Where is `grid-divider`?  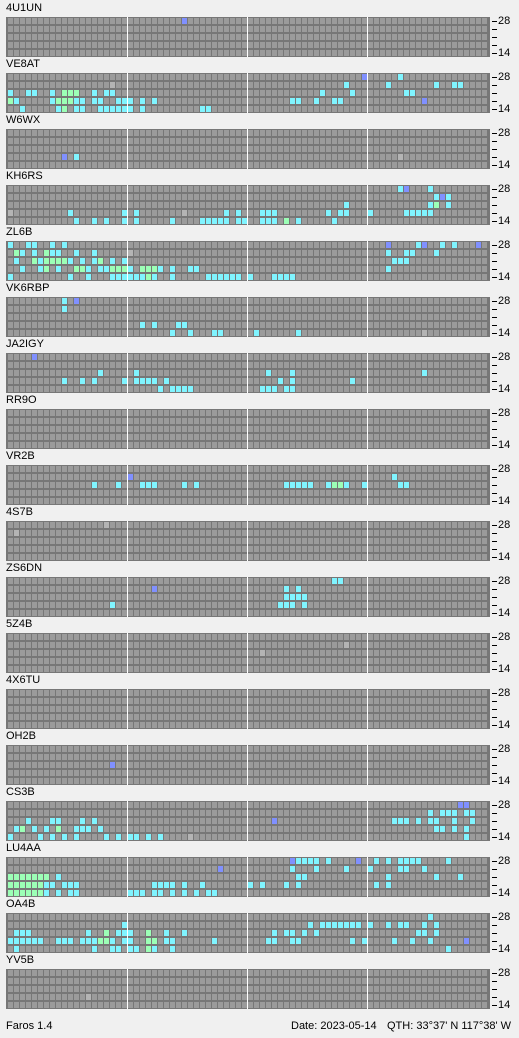 grid-divider is located at coordinates (247, 653).